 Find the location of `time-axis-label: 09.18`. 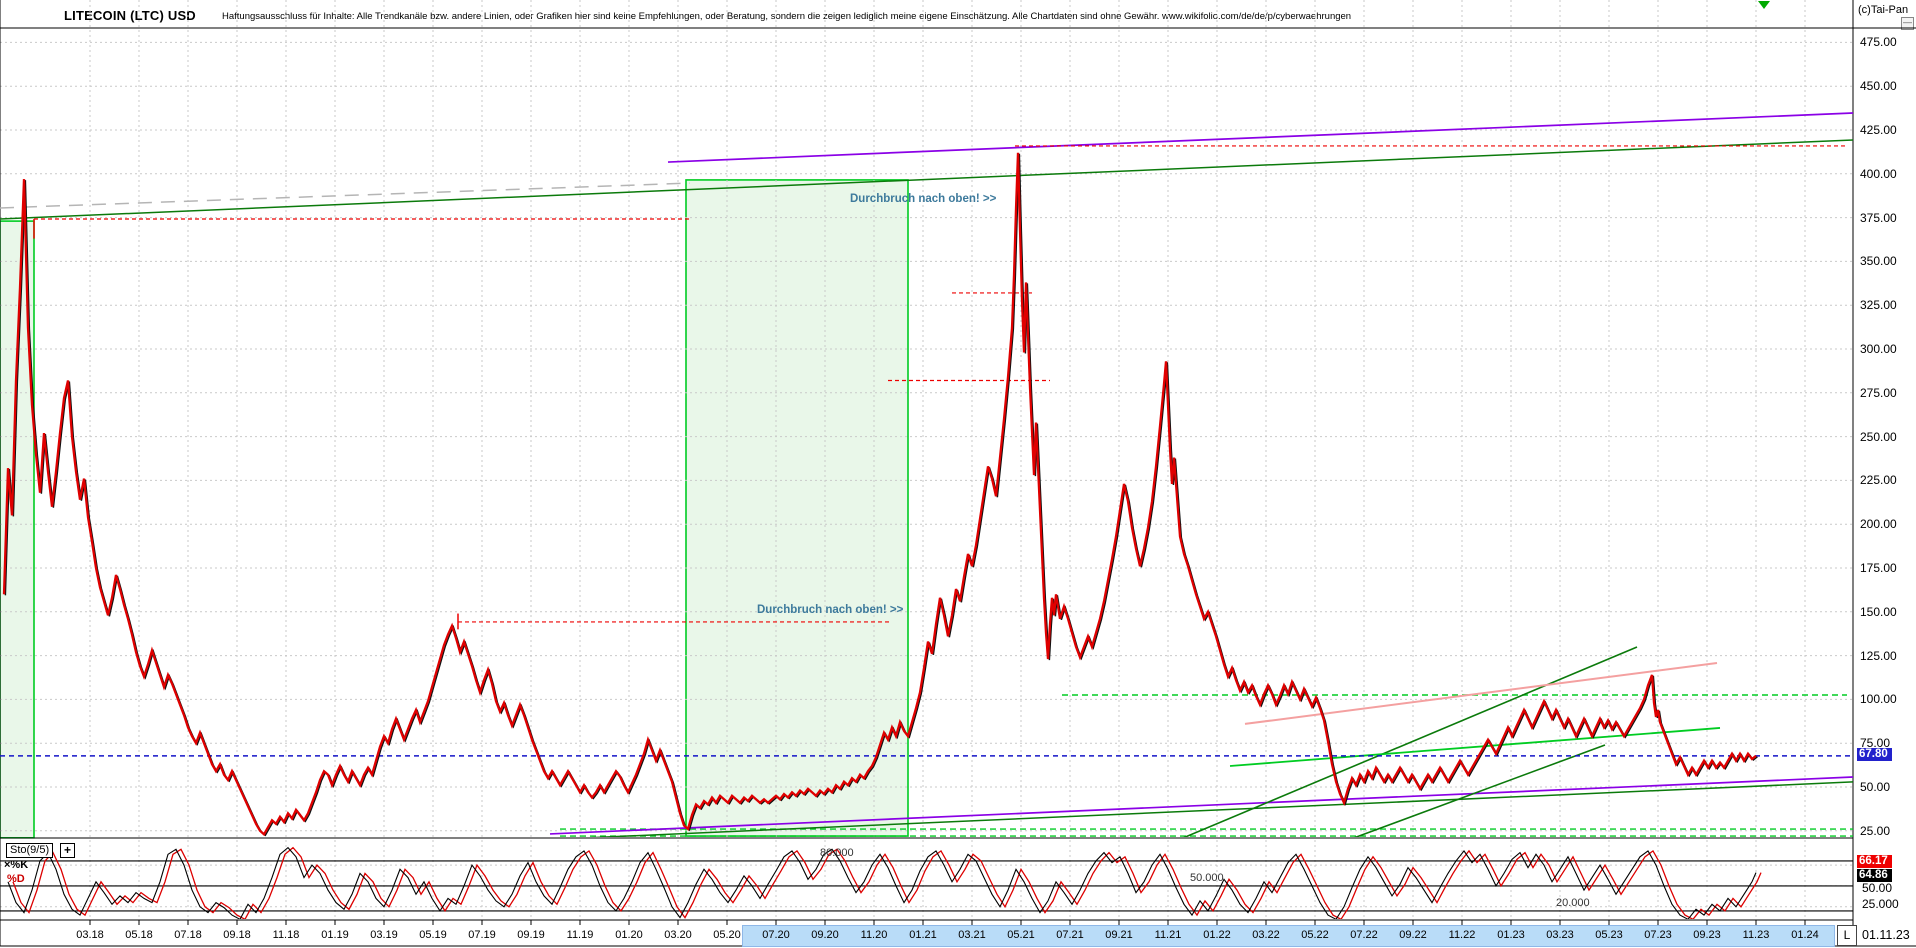

time-axis-label: 09.18 is located at coordinates (237, 935).